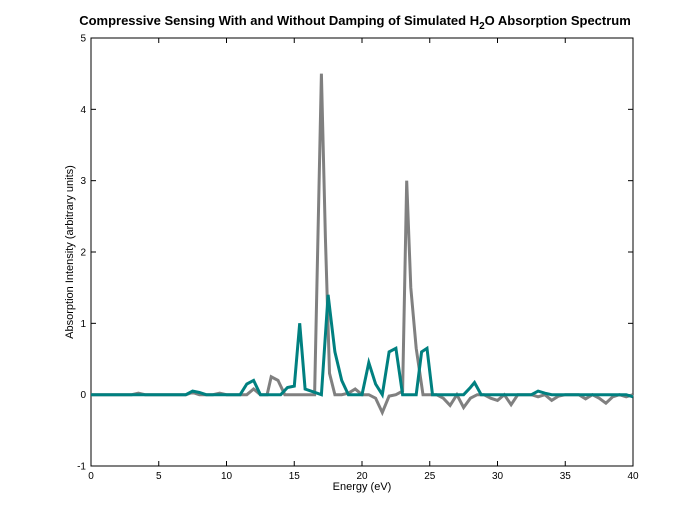 This screenshot has height=525, width=700. I want to click on x-tick-label: 0, so click(91, 476).